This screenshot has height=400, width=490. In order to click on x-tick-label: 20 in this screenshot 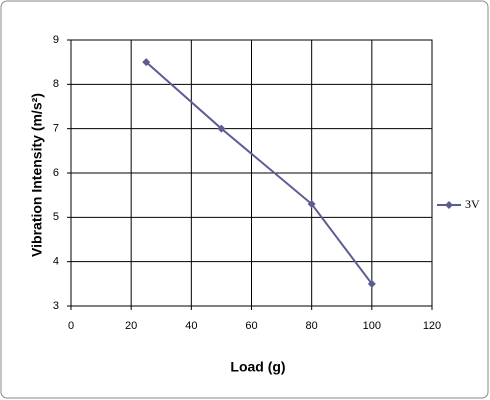, I will do `click(131, 326)`.